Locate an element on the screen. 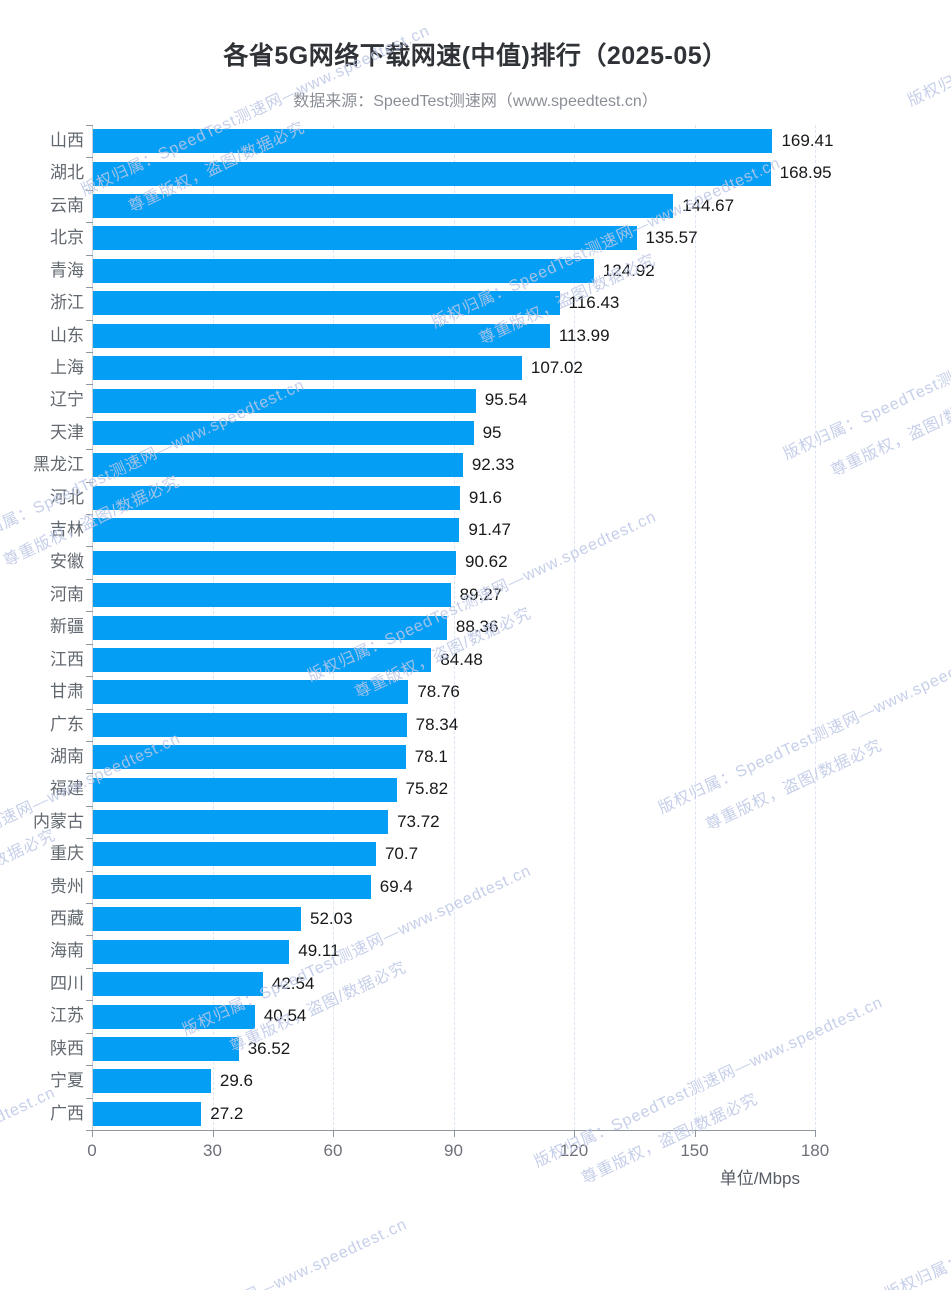 Image resolution: width=951 pixels, height=1290 pixels. y-axis-label: 江西 is located at coordinates (67, 659).